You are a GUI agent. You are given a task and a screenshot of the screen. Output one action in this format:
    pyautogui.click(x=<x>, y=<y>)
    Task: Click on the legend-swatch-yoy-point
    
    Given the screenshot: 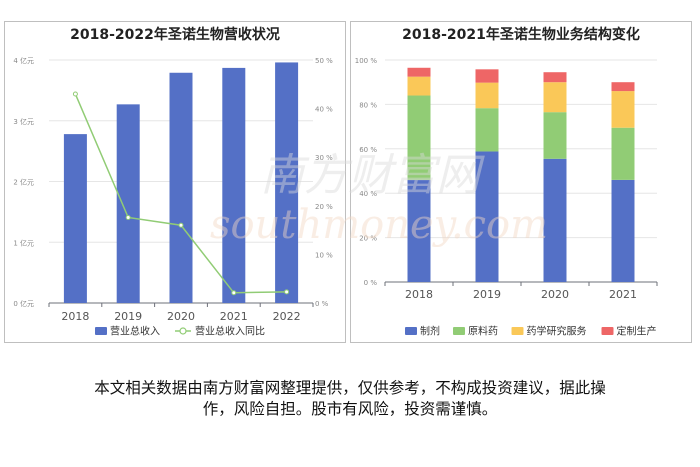 What is the action you would take?
    pyautogui.click(x=183, y=331)
    